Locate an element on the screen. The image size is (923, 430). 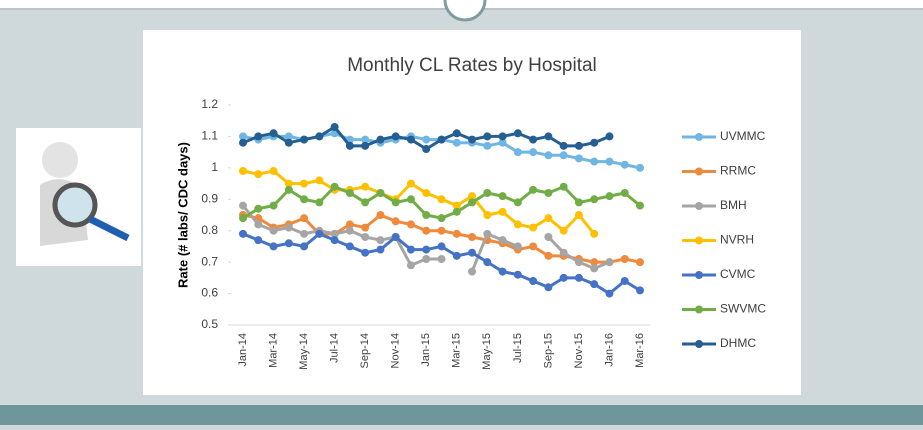
legend-label: NVRH is located at coordinates (737, 240).